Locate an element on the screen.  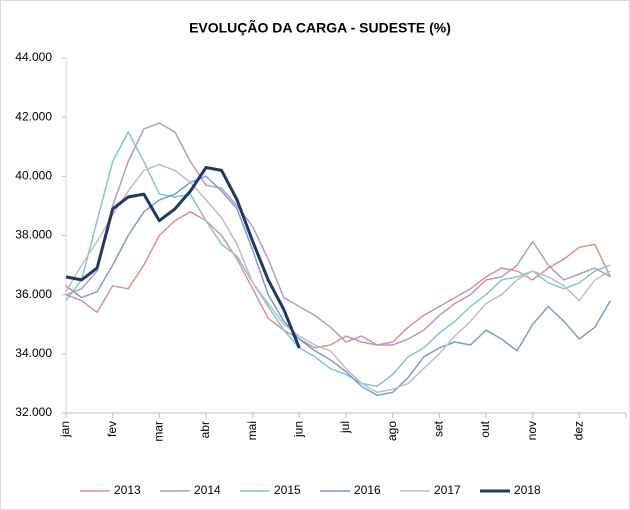
legend-label: 2017 is located at coordinates (447, 490).